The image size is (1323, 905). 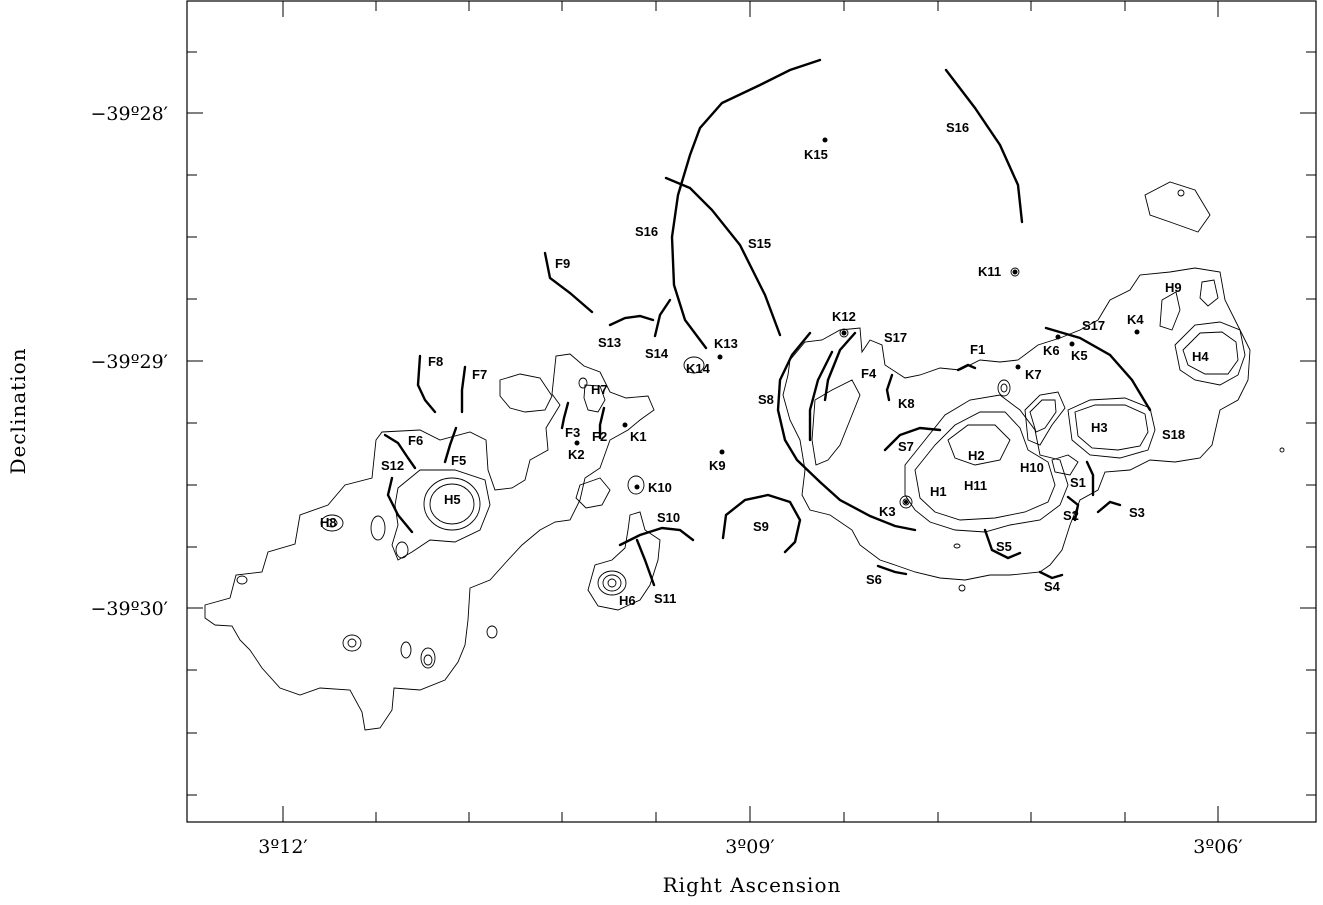 I want to click on k5-dot, so click(x=1072, y=344).